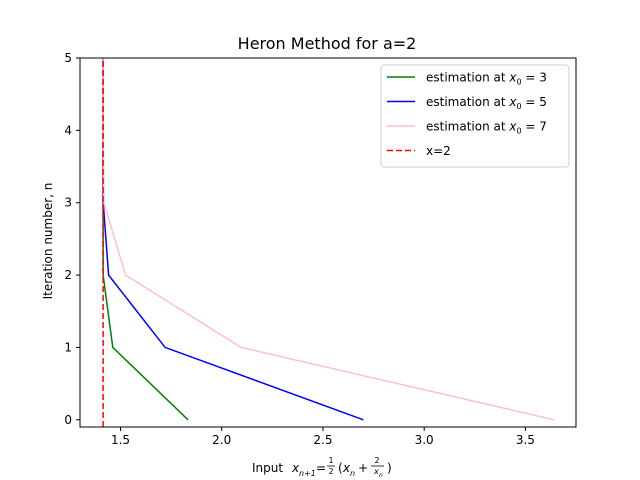  Describe the element at coordinates (330, 460) in the screenshot. I see `svg-text: 1` at that location.